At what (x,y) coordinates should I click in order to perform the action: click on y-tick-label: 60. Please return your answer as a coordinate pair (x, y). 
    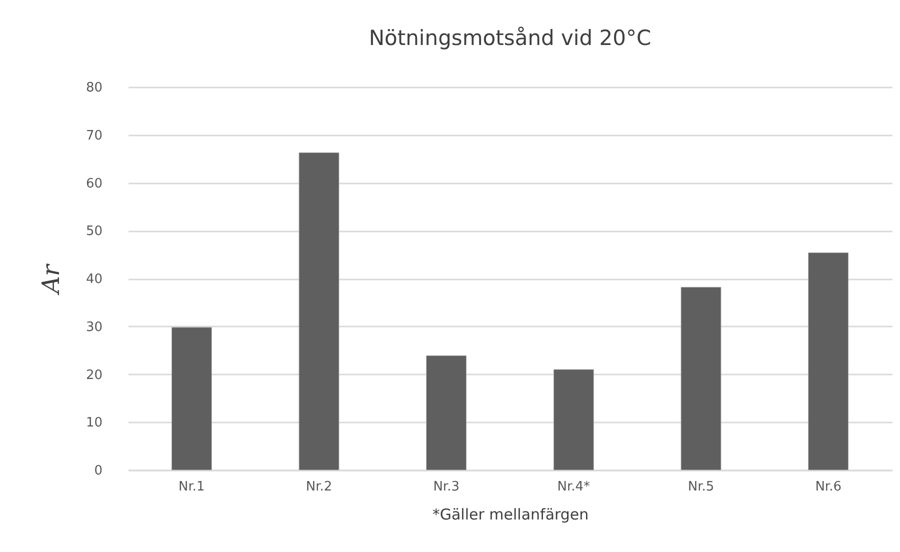
    Looking at the image, I should click on (94, 184).